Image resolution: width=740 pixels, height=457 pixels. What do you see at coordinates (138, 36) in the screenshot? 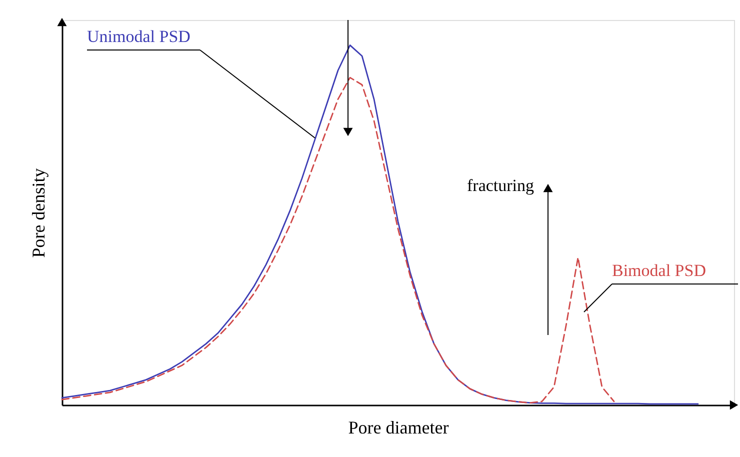
I see `text: Unimodal PSD` at bounding box center [138, 36].